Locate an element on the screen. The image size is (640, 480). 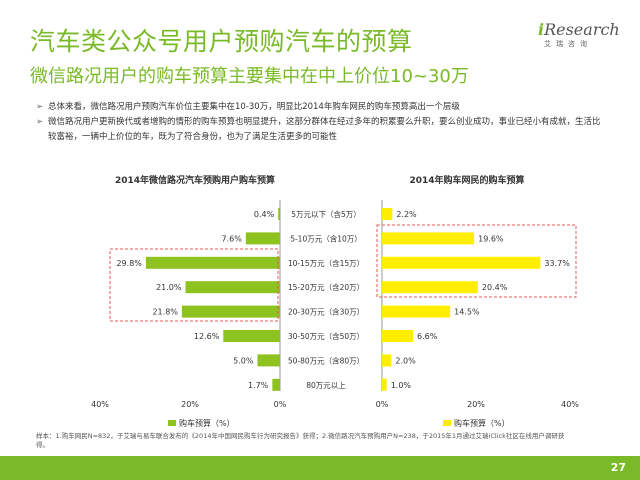
data-label: 0.4% is located at coordinates (264, 214).